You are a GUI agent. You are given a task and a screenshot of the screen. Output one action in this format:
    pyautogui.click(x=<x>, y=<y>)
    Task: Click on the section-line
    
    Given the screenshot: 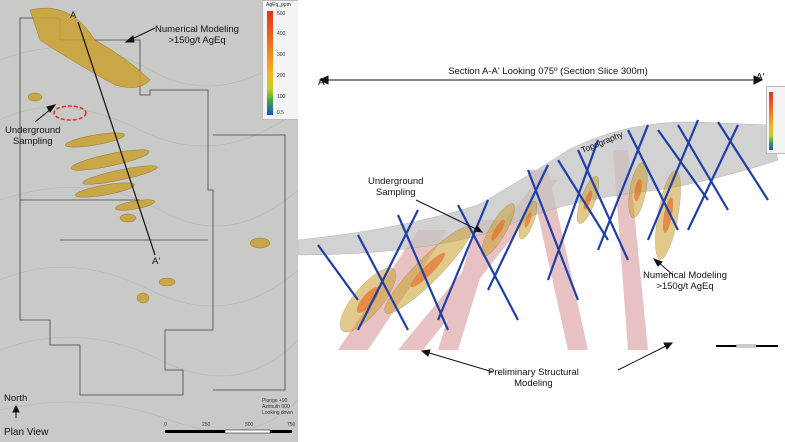 What is the action you would take?
    pyautogui.click(x=116, y=138)
    